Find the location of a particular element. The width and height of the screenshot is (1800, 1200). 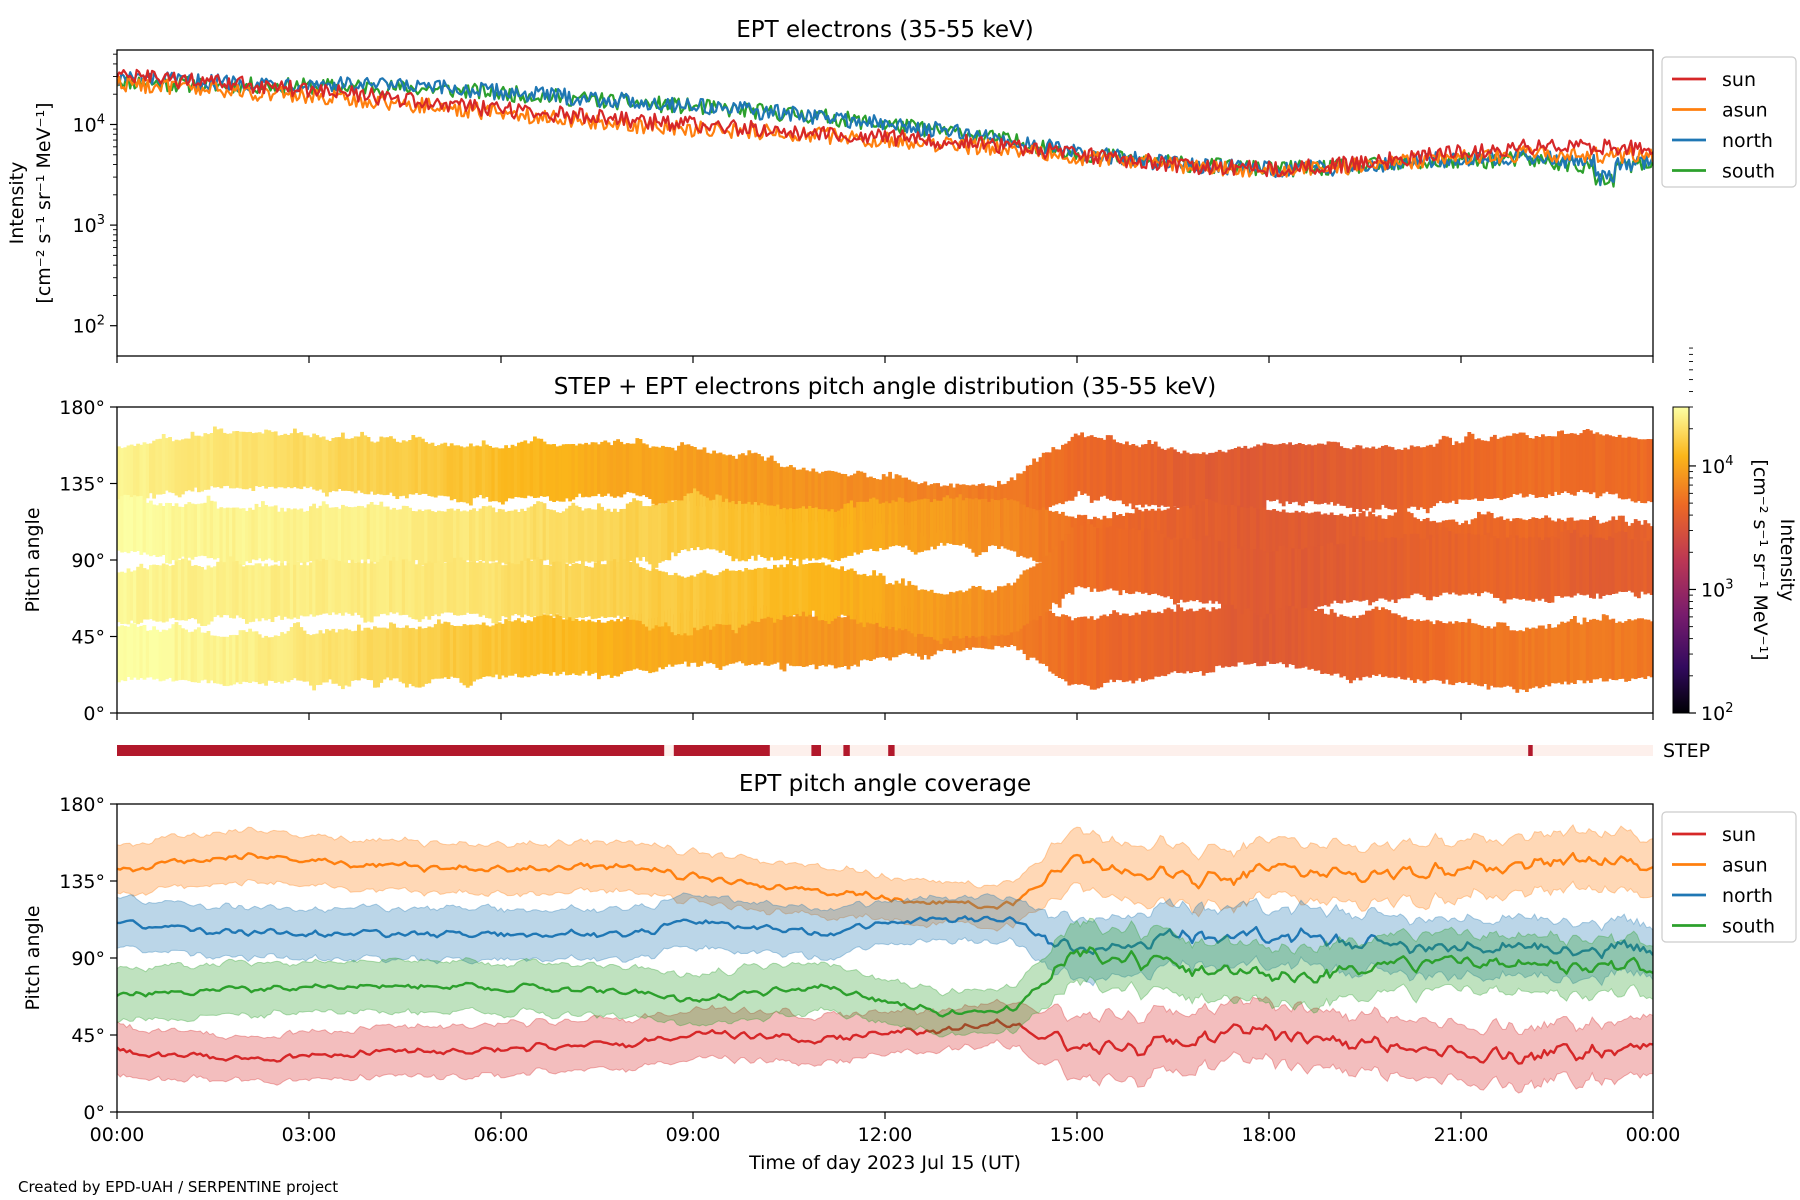

x-tick-label: 00:00 is located at coordinates (1653, 1135).